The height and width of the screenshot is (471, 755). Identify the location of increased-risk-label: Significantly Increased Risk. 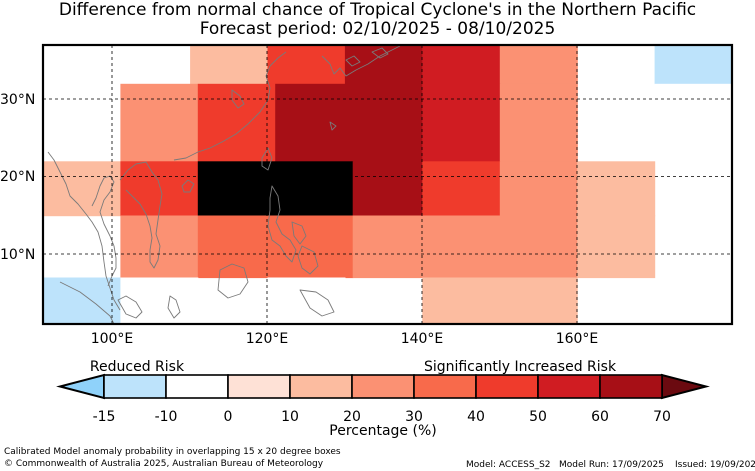
(520, 367).